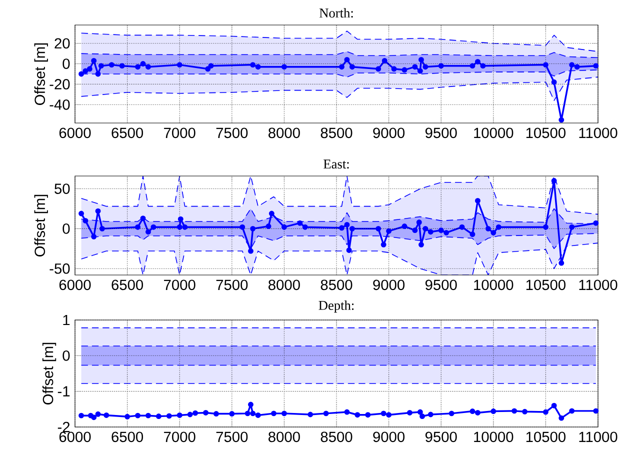  I want to click on chart-title: Depth:, so click(336, 306).